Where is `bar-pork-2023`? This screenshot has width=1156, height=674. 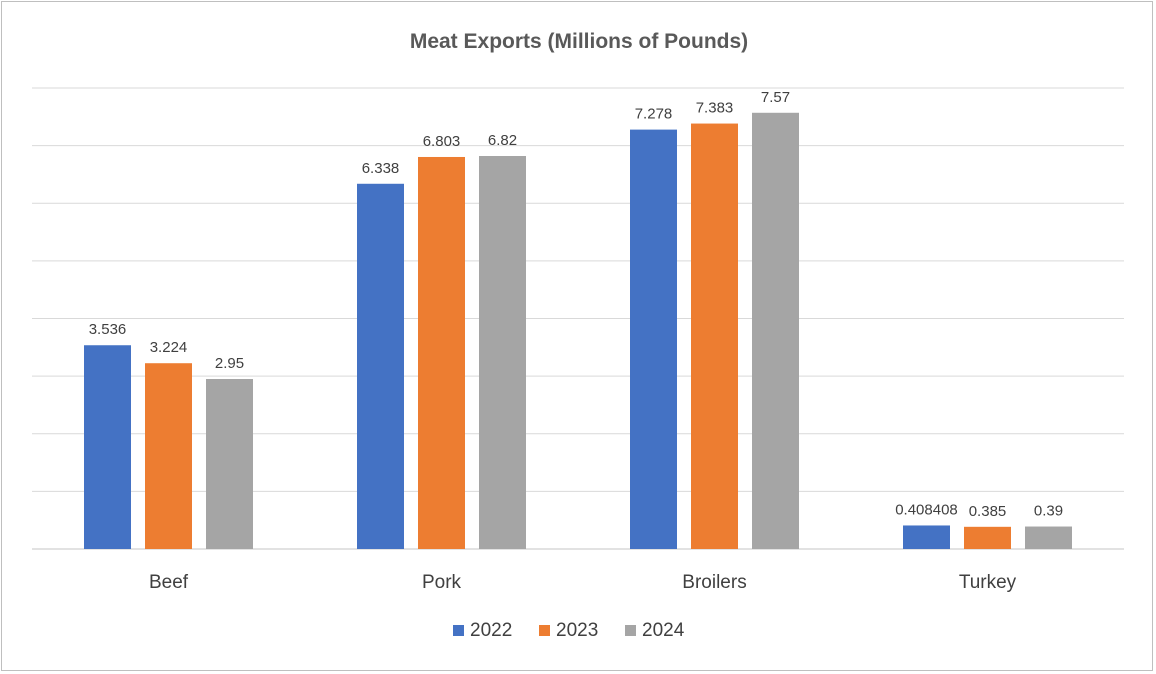 bar-pork-2023 is located at coordinates (441, 353).